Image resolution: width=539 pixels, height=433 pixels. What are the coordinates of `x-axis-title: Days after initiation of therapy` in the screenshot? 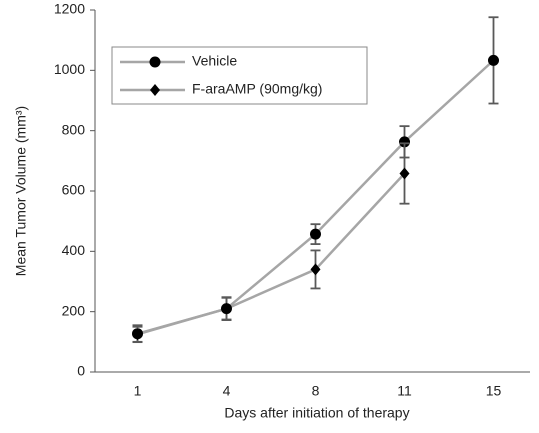 It's located at (316, 413).